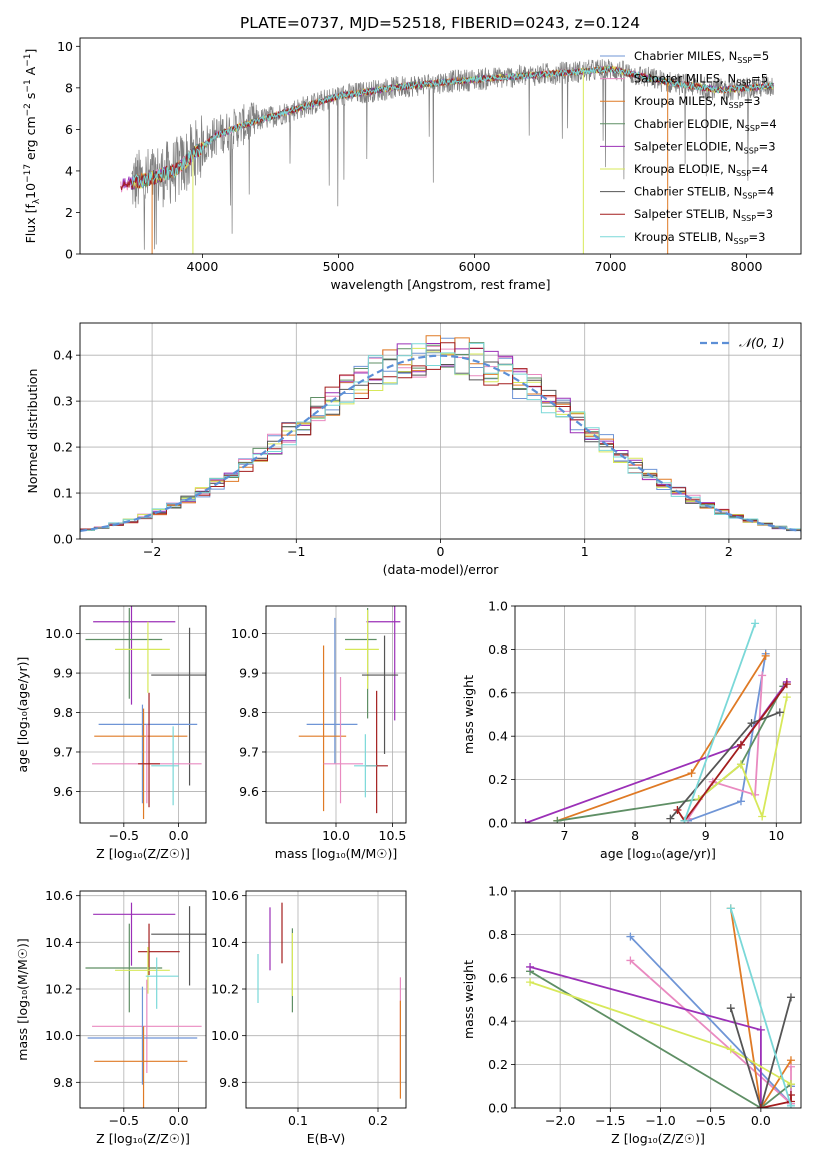 This screenshot has width=819, height=1170. What do you see at coordinates (711, 1120) in the screenshot?
I see `x-tick-label: −0.5` at bounding box center [711, 1120].